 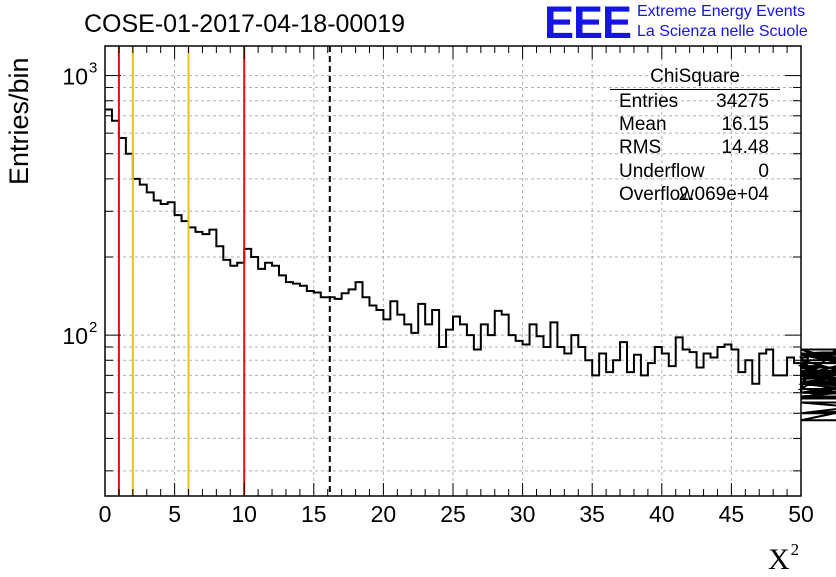 I want to click on chart-title: COSE-01-2017-04-18-00019, so click(x=245, y=24).